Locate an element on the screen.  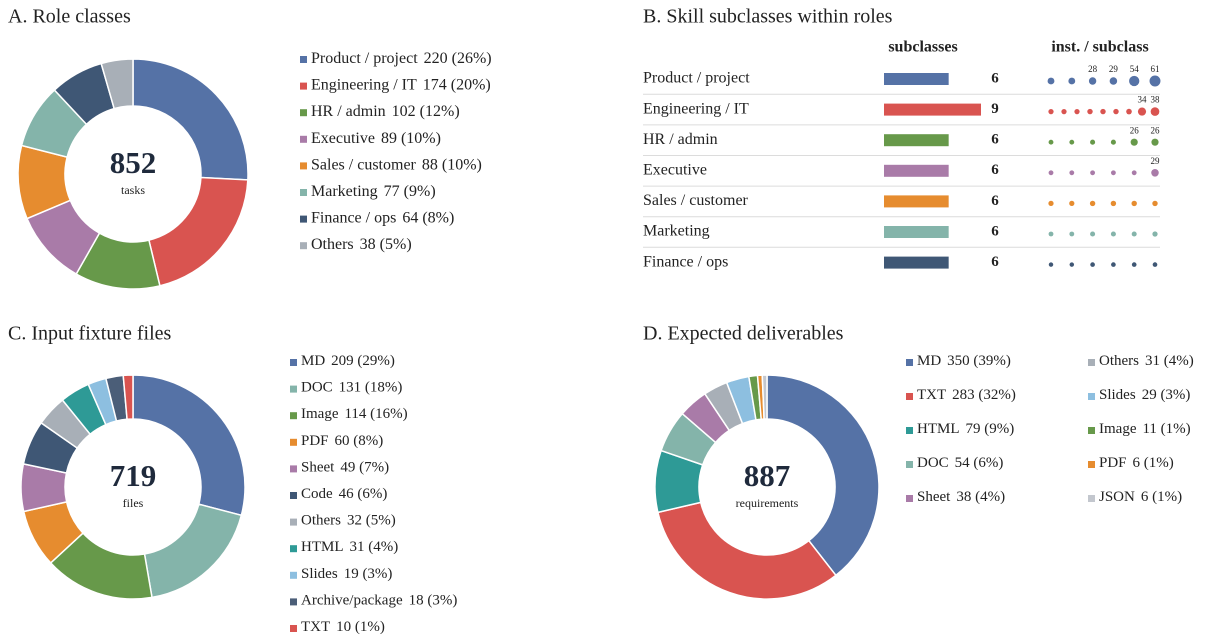
legend-name: Code is located at coordinates (317, 494).